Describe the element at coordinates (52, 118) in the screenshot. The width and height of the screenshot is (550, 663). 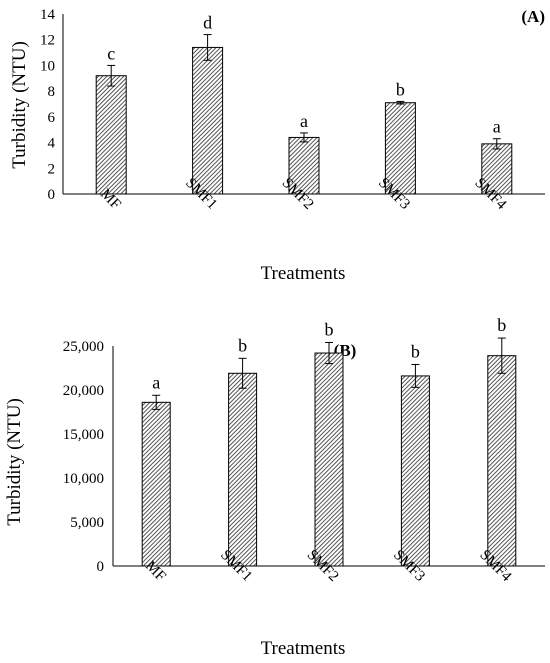
I see `y-tick-label: 6` at that location.